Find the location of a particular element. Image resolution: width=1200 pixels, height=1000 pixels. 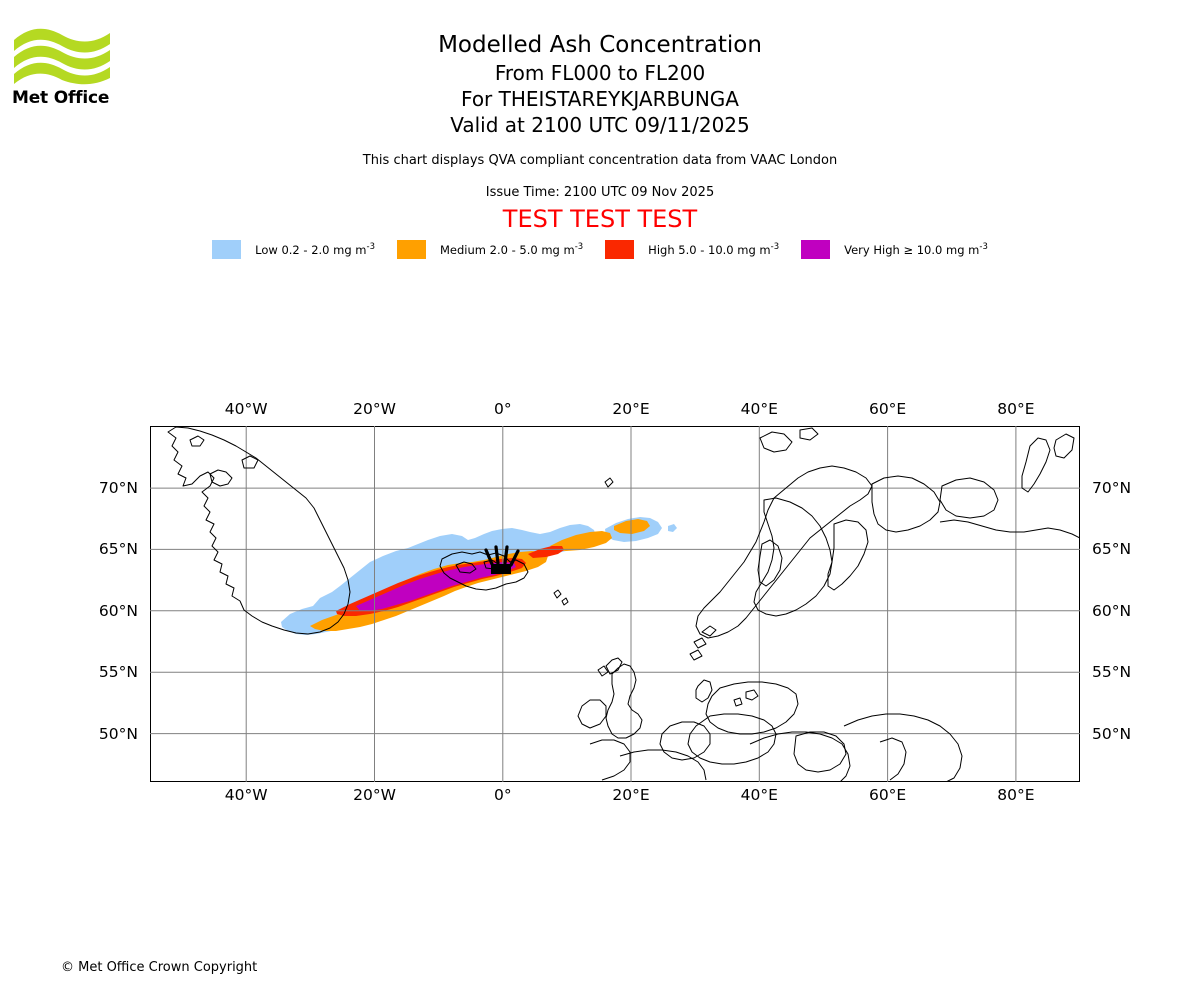

met-office-logo: Met Office is located at coordinates (62, 70).